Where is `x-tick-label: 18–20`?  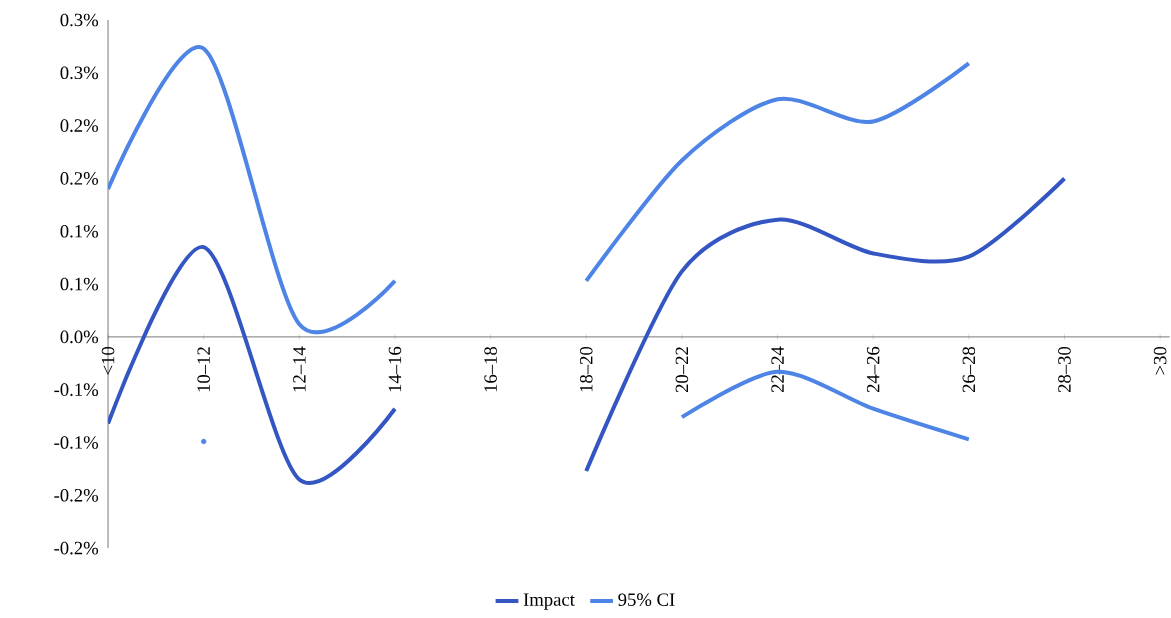 x-tick-label: 18–20 is located at coordinates (586, 369).